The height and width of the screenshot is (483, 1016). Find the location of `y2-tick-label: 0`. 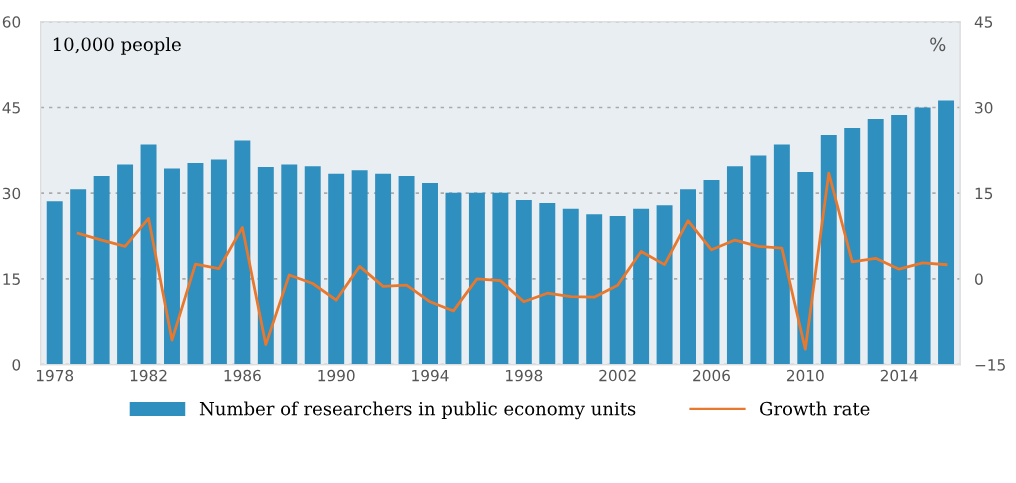

y2-tick-label: 0 is located at coordinates (979, 279).